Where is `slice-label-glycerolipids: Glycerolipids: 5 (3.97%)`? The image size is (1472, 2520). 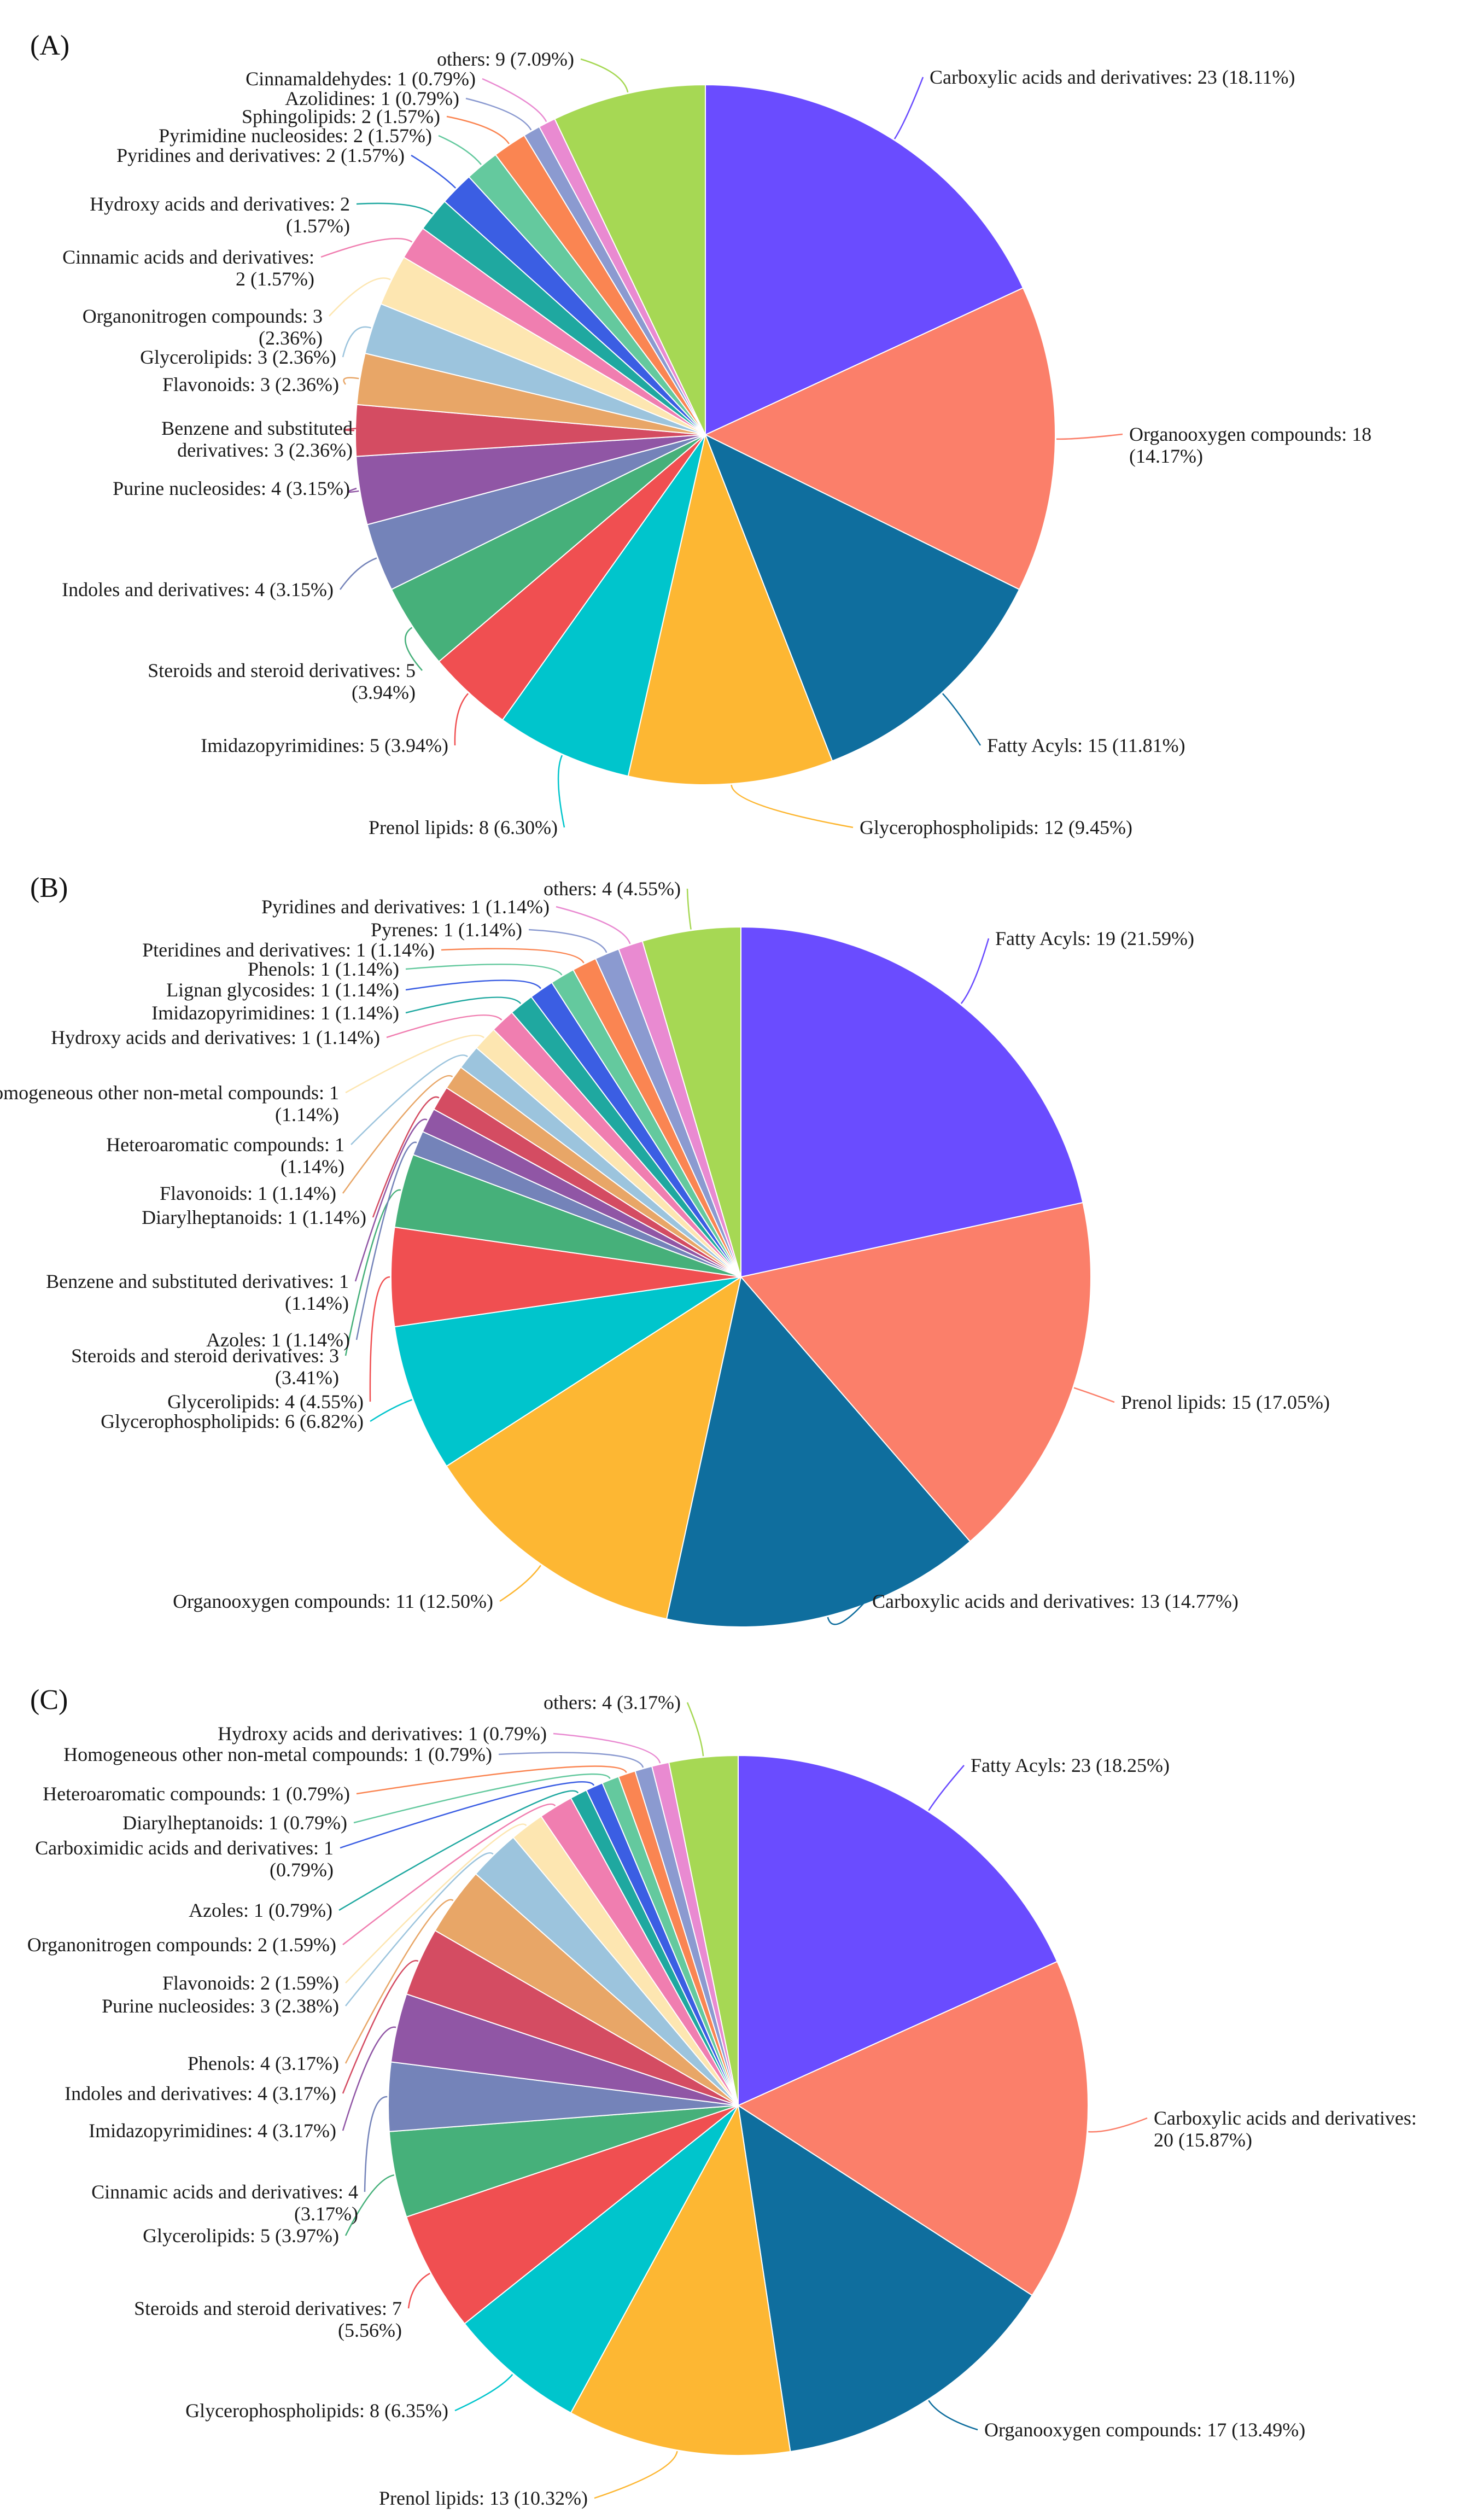 slice-label-glycerolipids: Glycerolipids: 5 (3.97%) is located at coordinates (241, 2236).